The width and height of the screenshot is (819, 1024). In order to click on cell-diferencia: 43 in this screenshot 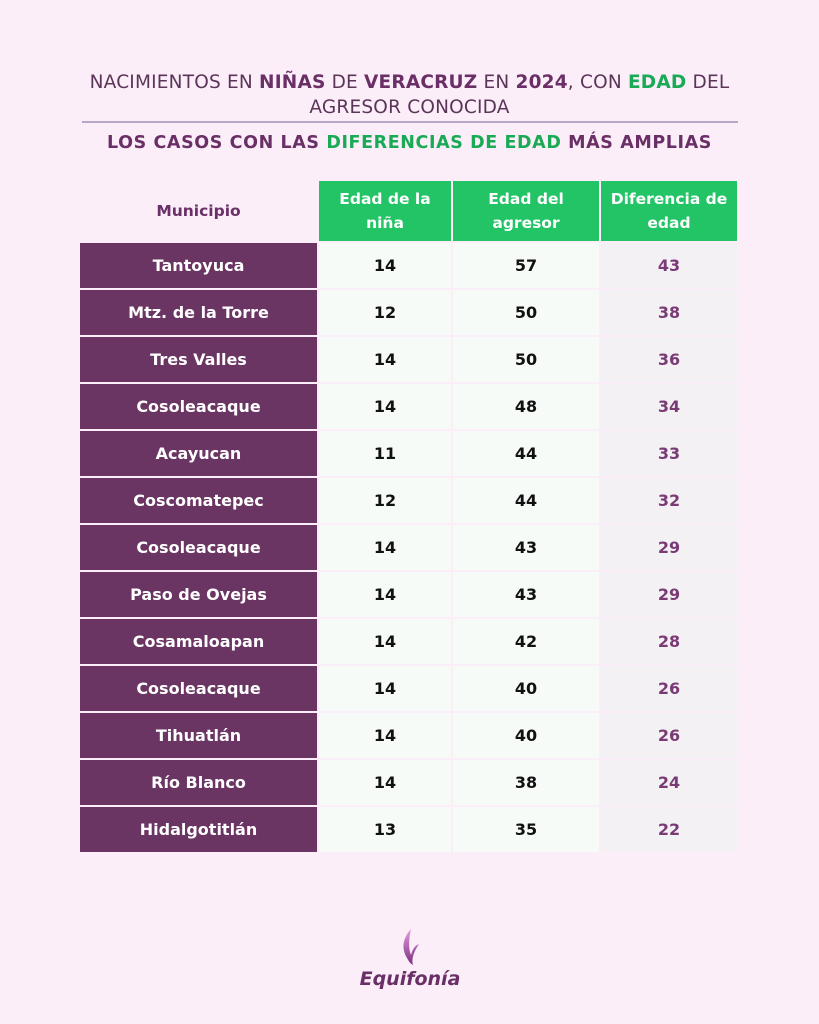, I will do `click(669, 265)`.